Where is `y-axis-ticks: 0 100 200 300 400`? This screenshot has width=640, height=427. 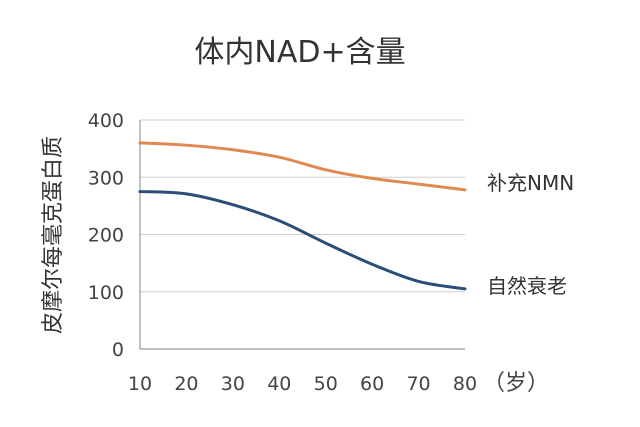
y-axis-ticks: 0 100 200 300 400 is located at coordinates (106, 235).